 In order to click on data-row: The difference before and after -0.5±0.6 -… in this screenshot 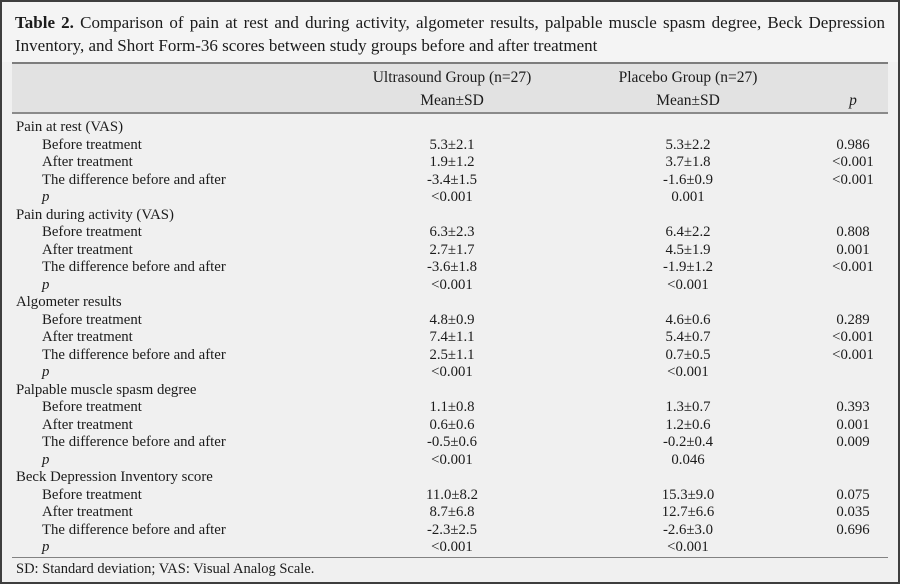, I will do `click(450, 443)`.